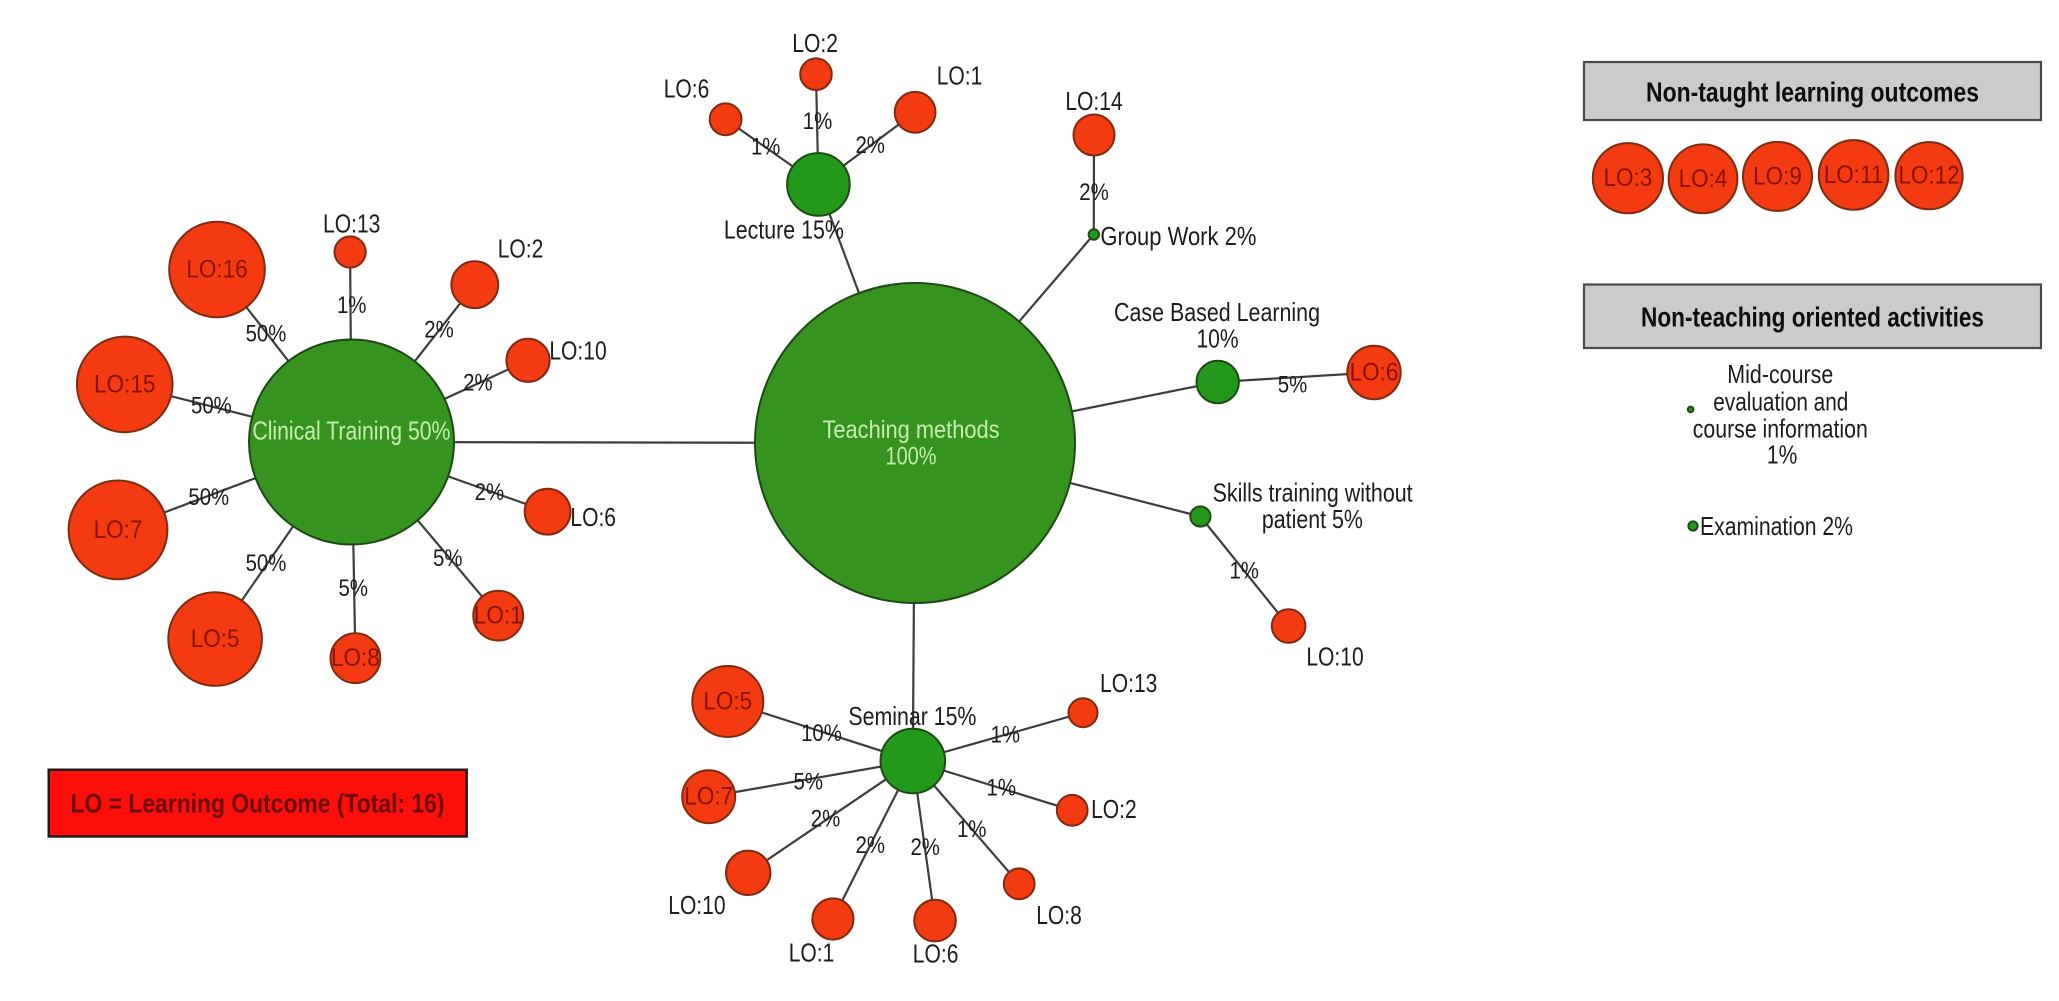  What do you see at coordinates (351, 430) in the screenshot?
I see `svg-text: Clinical Training 50%` at bounding box center [351, 430].